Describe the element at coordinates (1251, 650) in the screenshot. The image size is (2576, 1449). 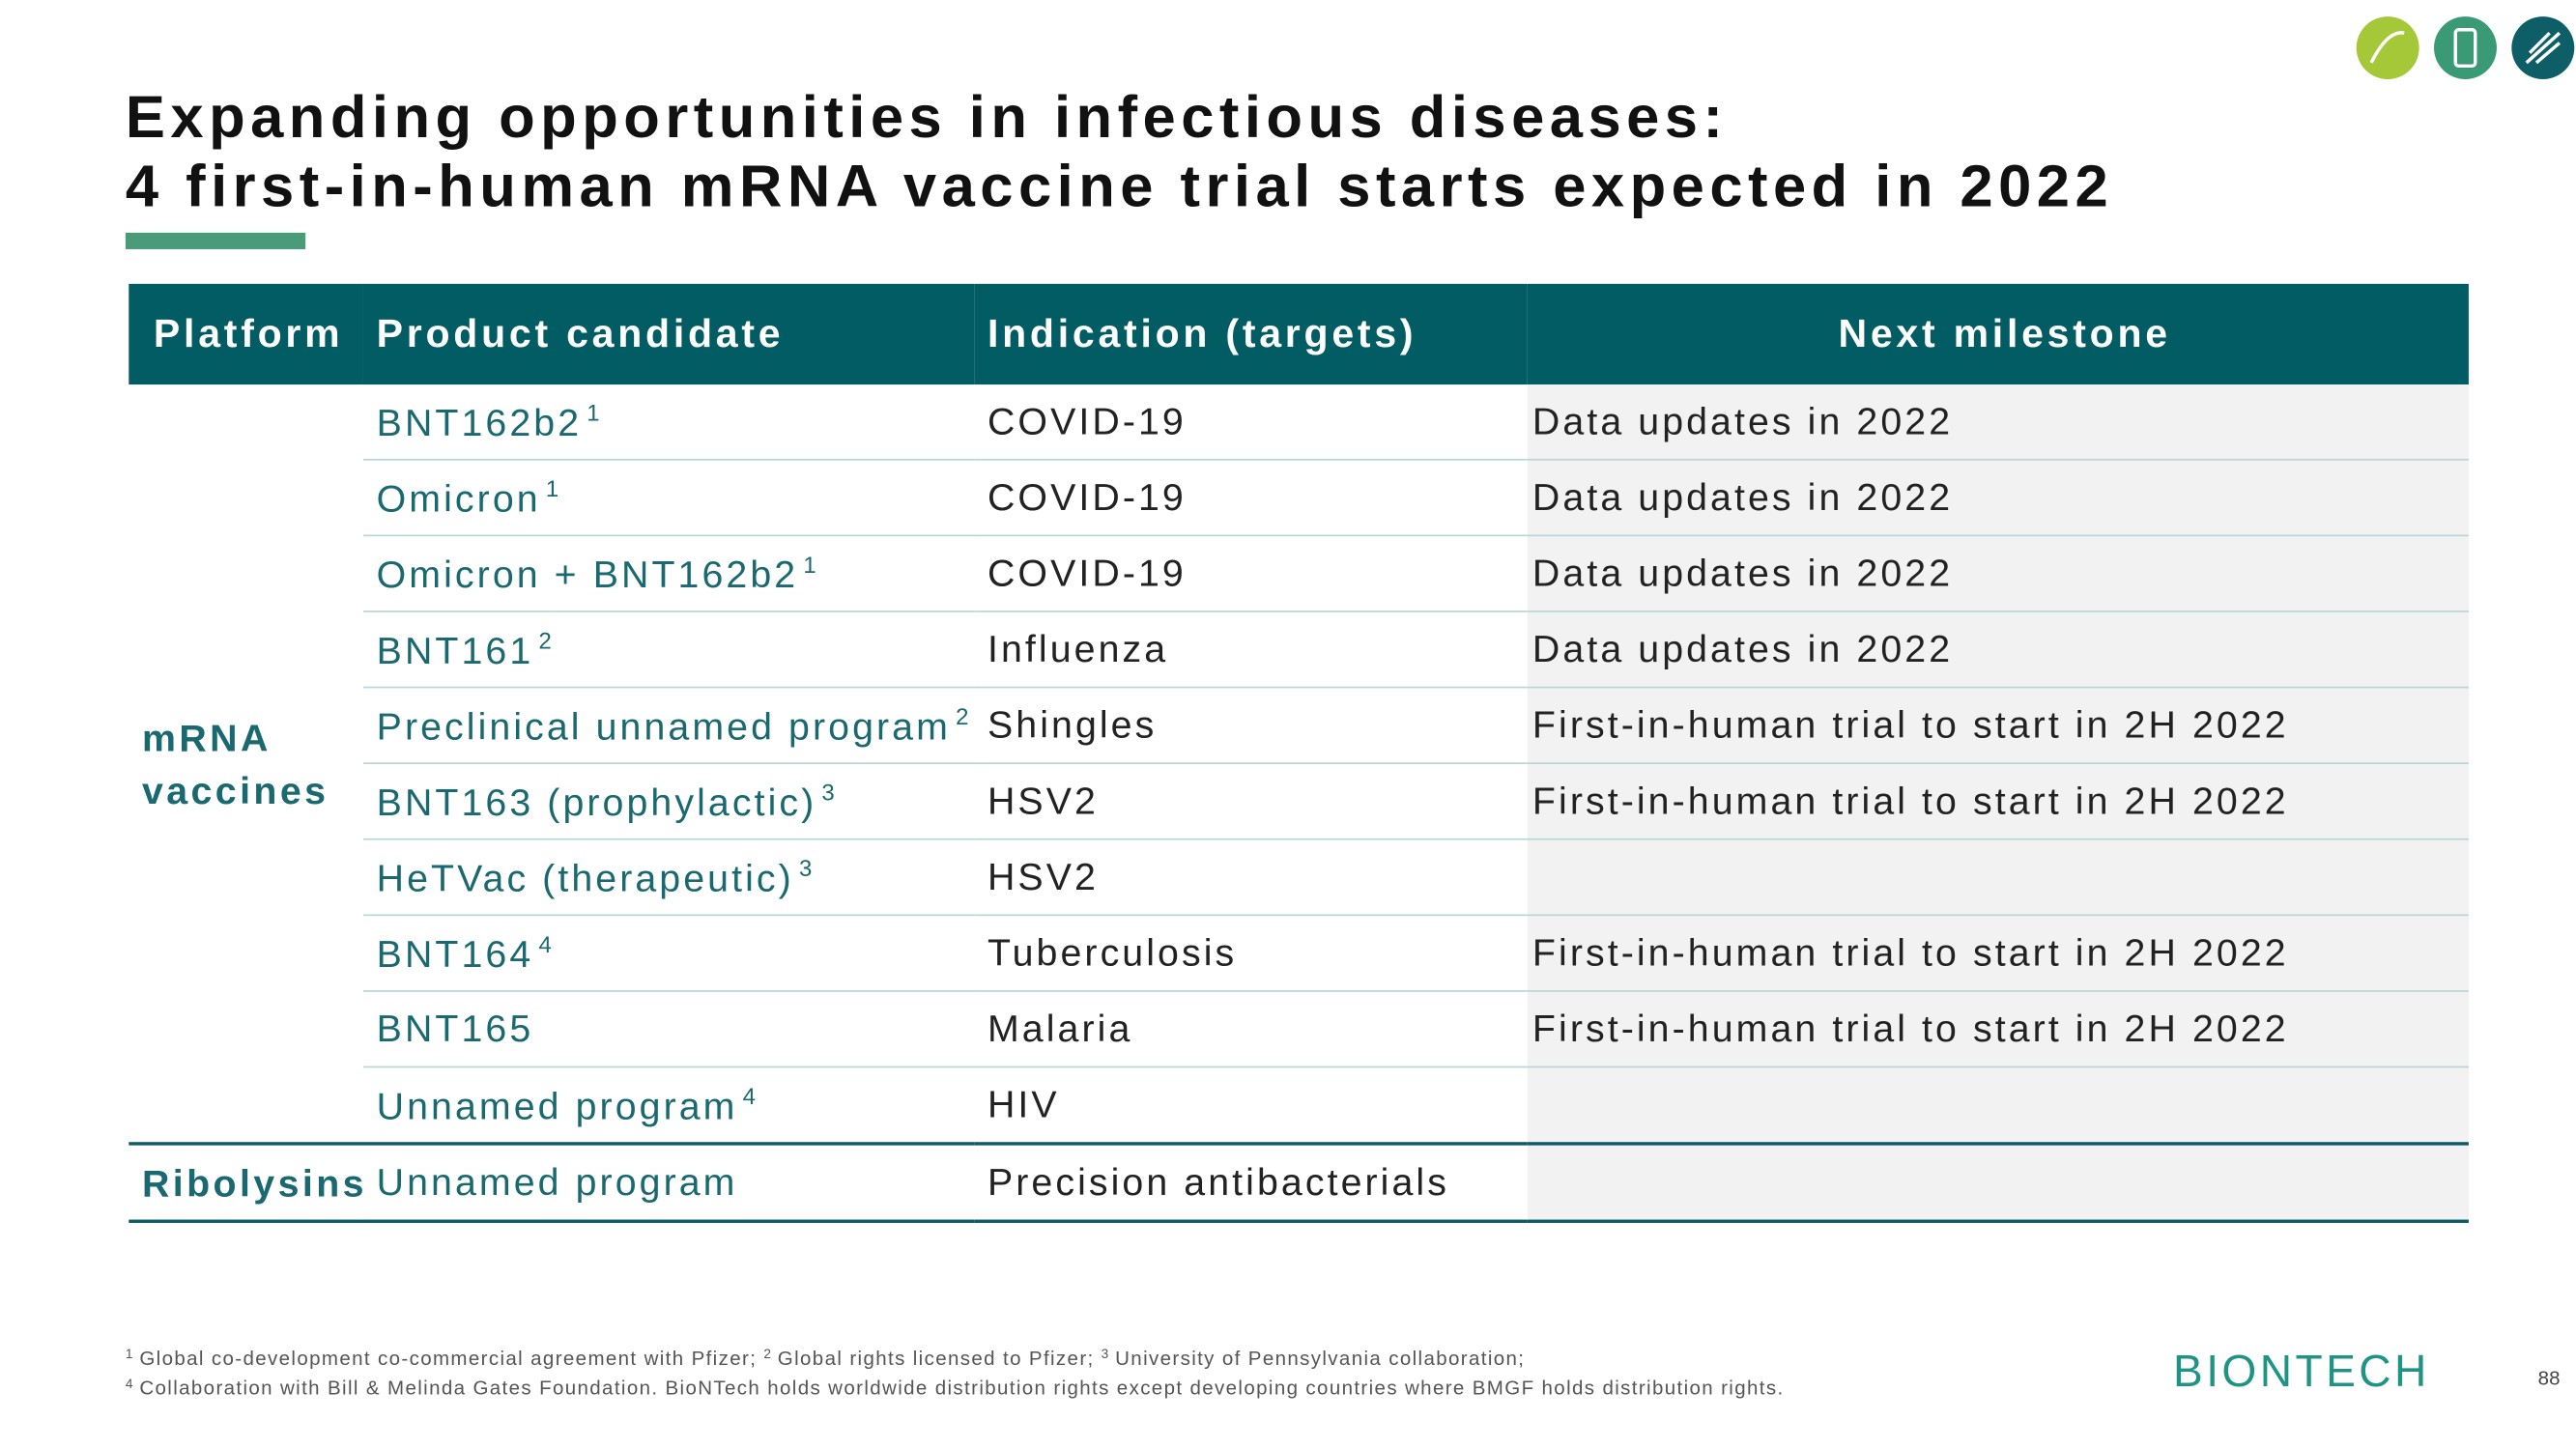
I see `indication-cell: Influenza` at that location.